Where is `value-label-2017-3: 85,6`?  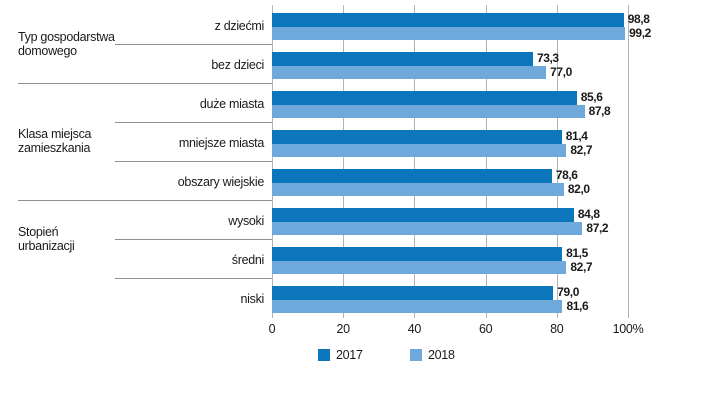
value-label-2017-3: 85,6 is located at coordinates (591, 97).